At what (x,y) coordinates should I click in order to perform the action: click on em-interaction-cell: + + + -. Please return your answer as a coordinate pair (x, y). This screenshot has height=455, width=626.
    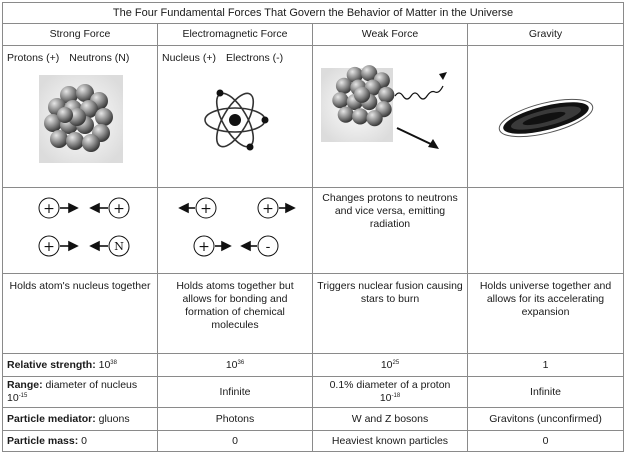
    Looking at the image, I should click on (235, 230).